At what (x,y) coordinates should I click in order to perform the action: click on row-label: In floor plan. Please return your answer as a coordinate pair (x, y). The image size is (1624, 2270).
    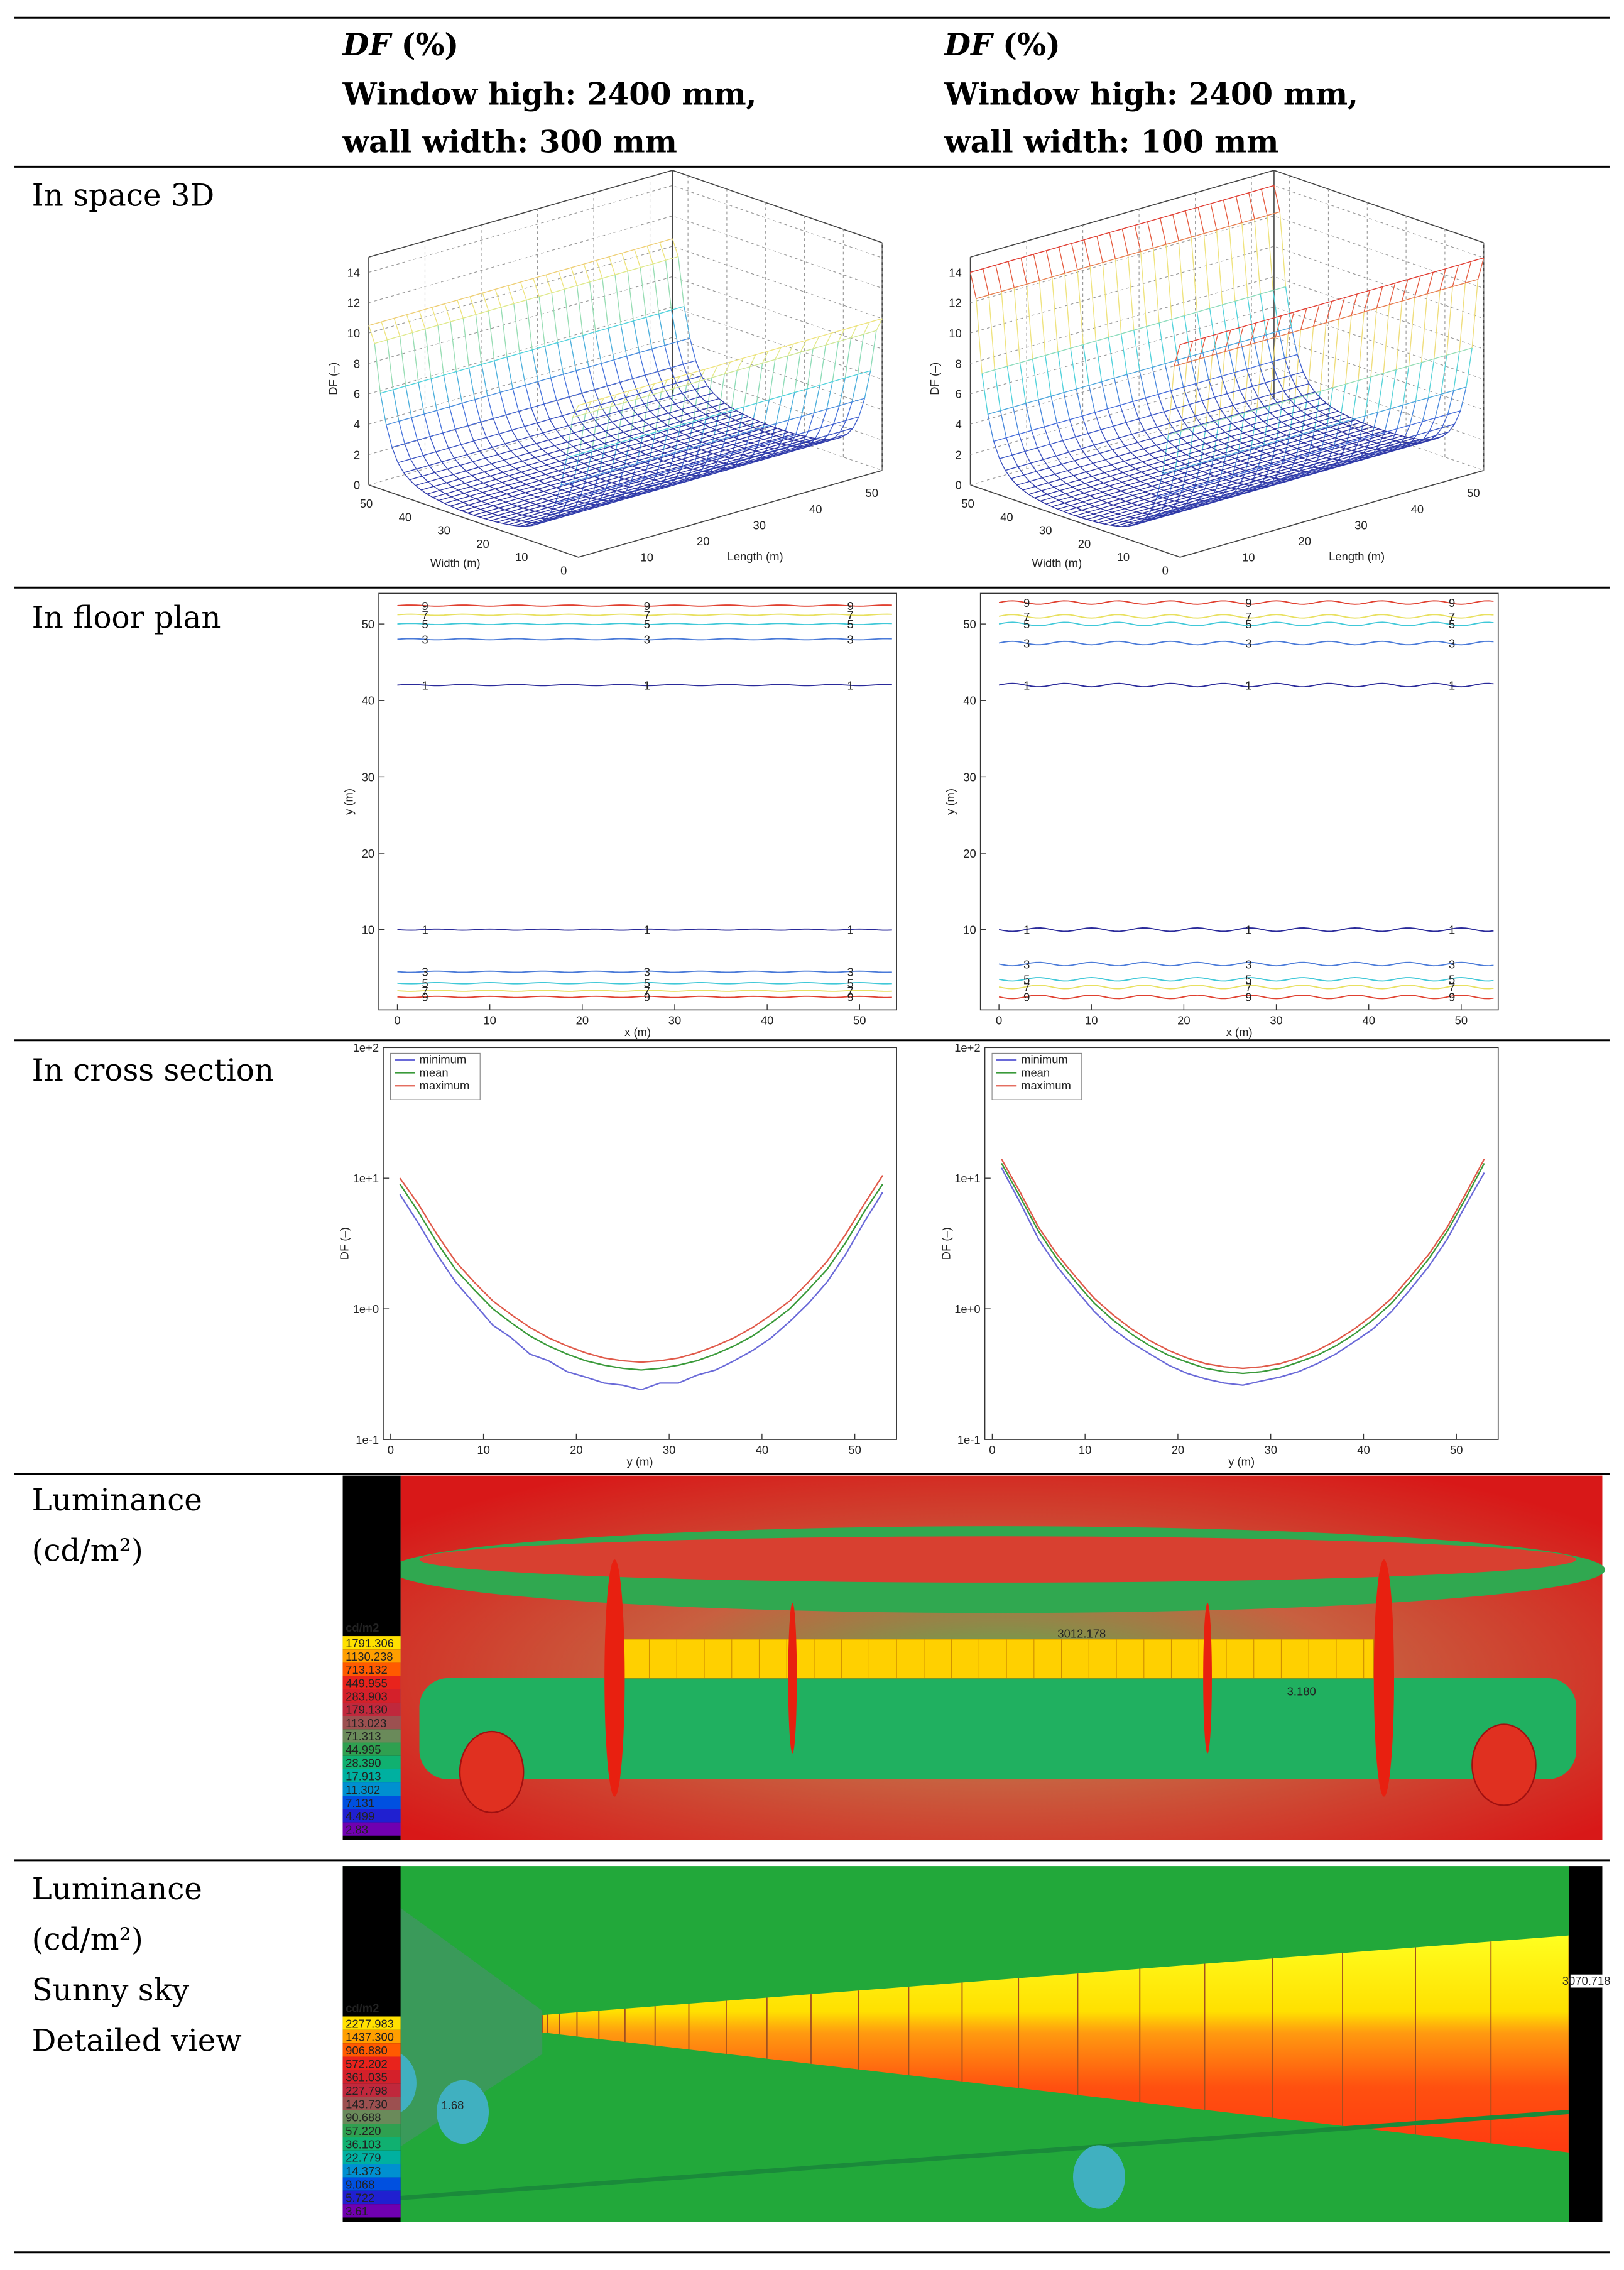
    Looking at the image, I should click on (126, 618).